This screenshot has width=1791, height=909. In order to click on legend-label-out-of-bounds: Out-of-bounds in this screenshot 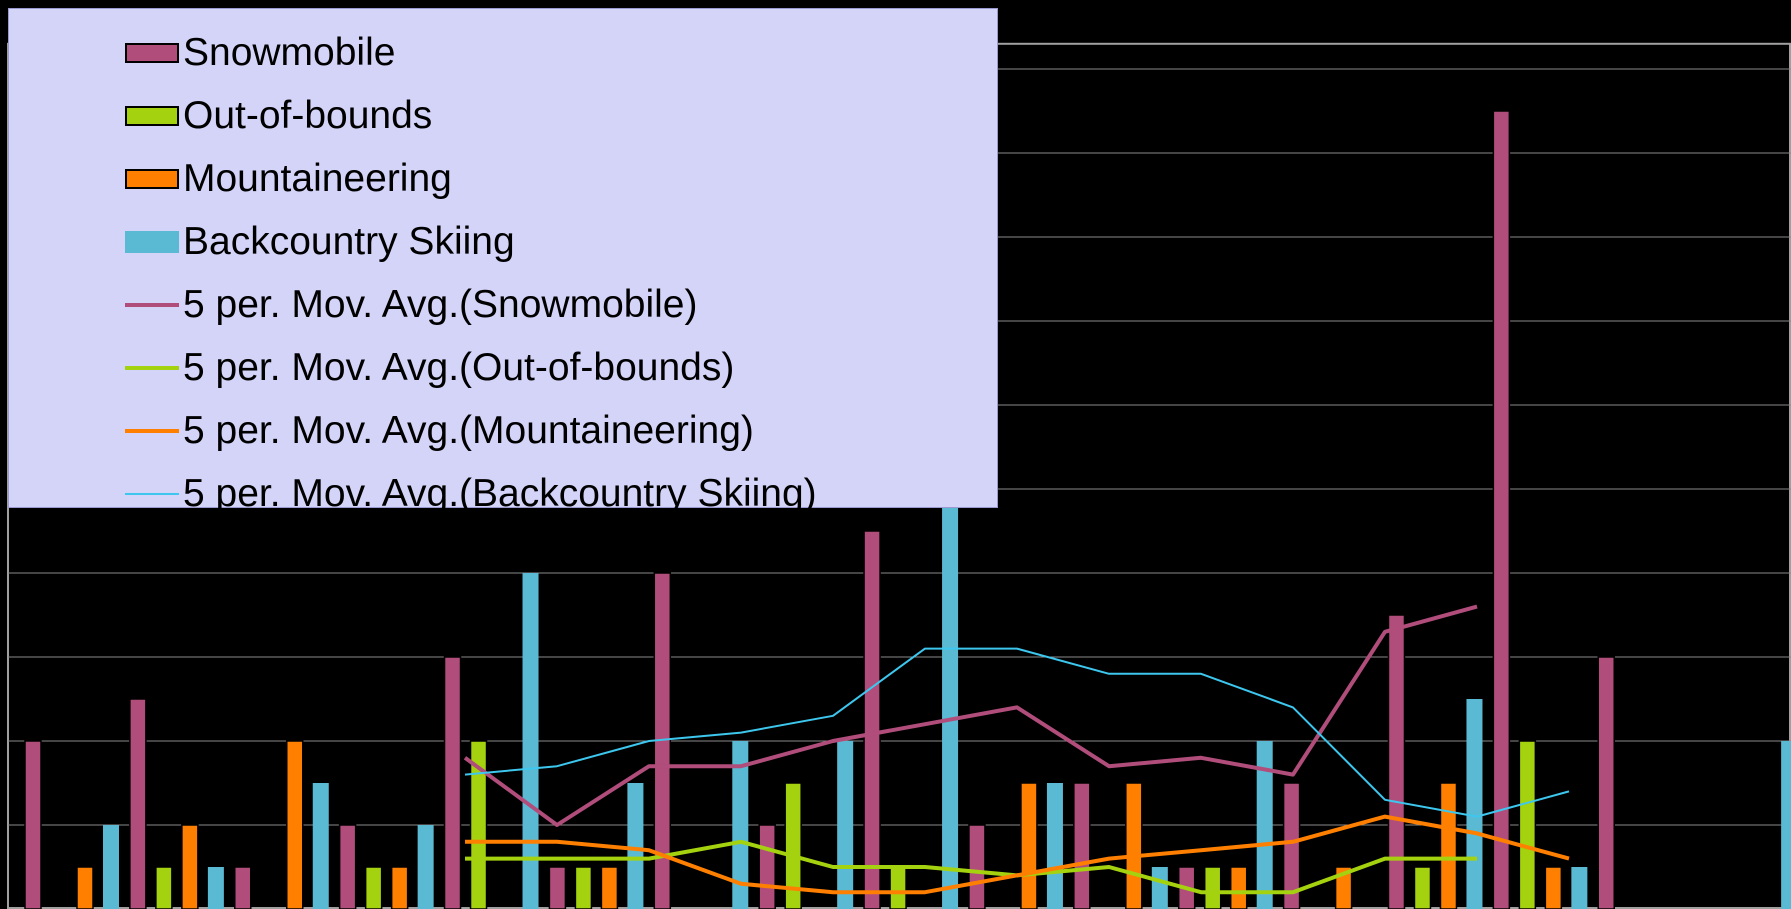, I will do `click(308, 115)`.